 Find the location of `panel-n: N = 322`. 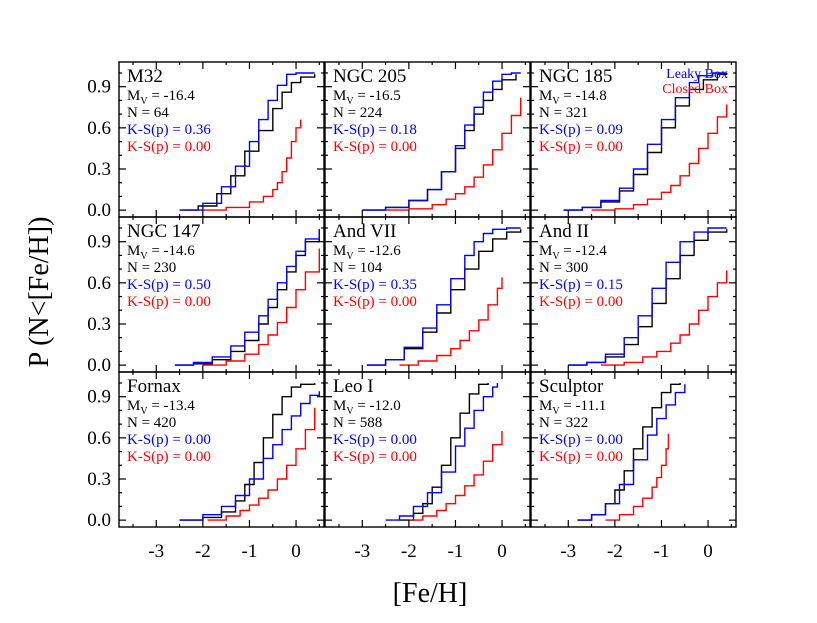

panel-n: N = 322 is located at coordinates (563, 423).